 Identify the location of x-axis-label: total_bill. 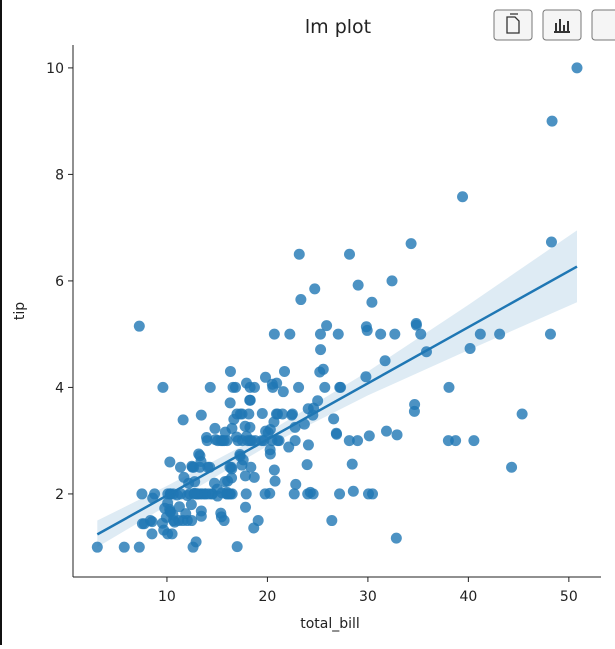
(330, 624).